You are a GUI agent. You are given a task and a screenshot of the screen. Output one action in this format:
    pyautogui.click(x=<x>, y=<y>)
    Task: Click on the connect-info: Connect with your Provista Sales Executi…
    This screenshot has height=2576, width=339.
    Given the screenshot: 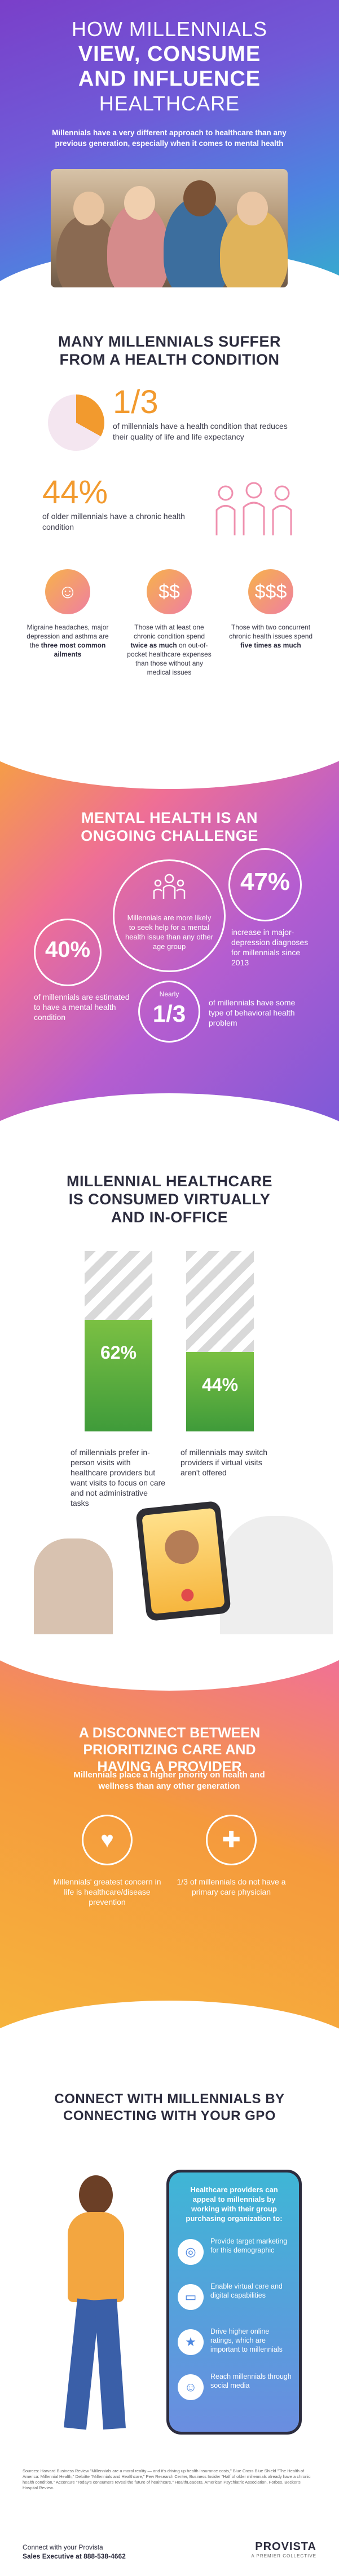 What is the action you would take?
    pyautogui.click(x=74, y=2551)
    